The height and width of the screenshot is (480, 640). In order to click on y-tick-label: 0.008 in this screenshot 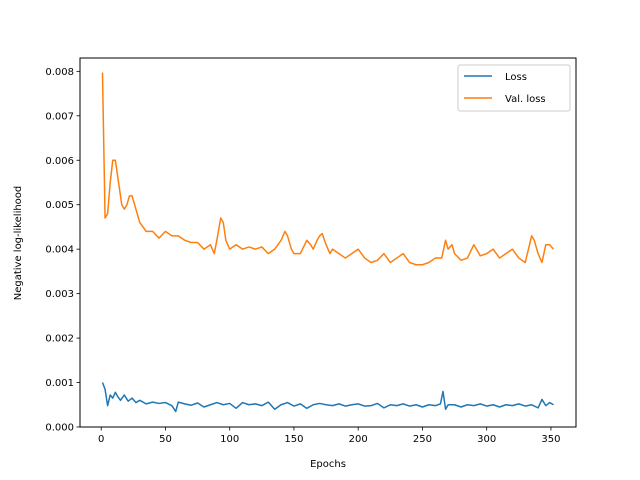, I will do `click(59, 72)`.